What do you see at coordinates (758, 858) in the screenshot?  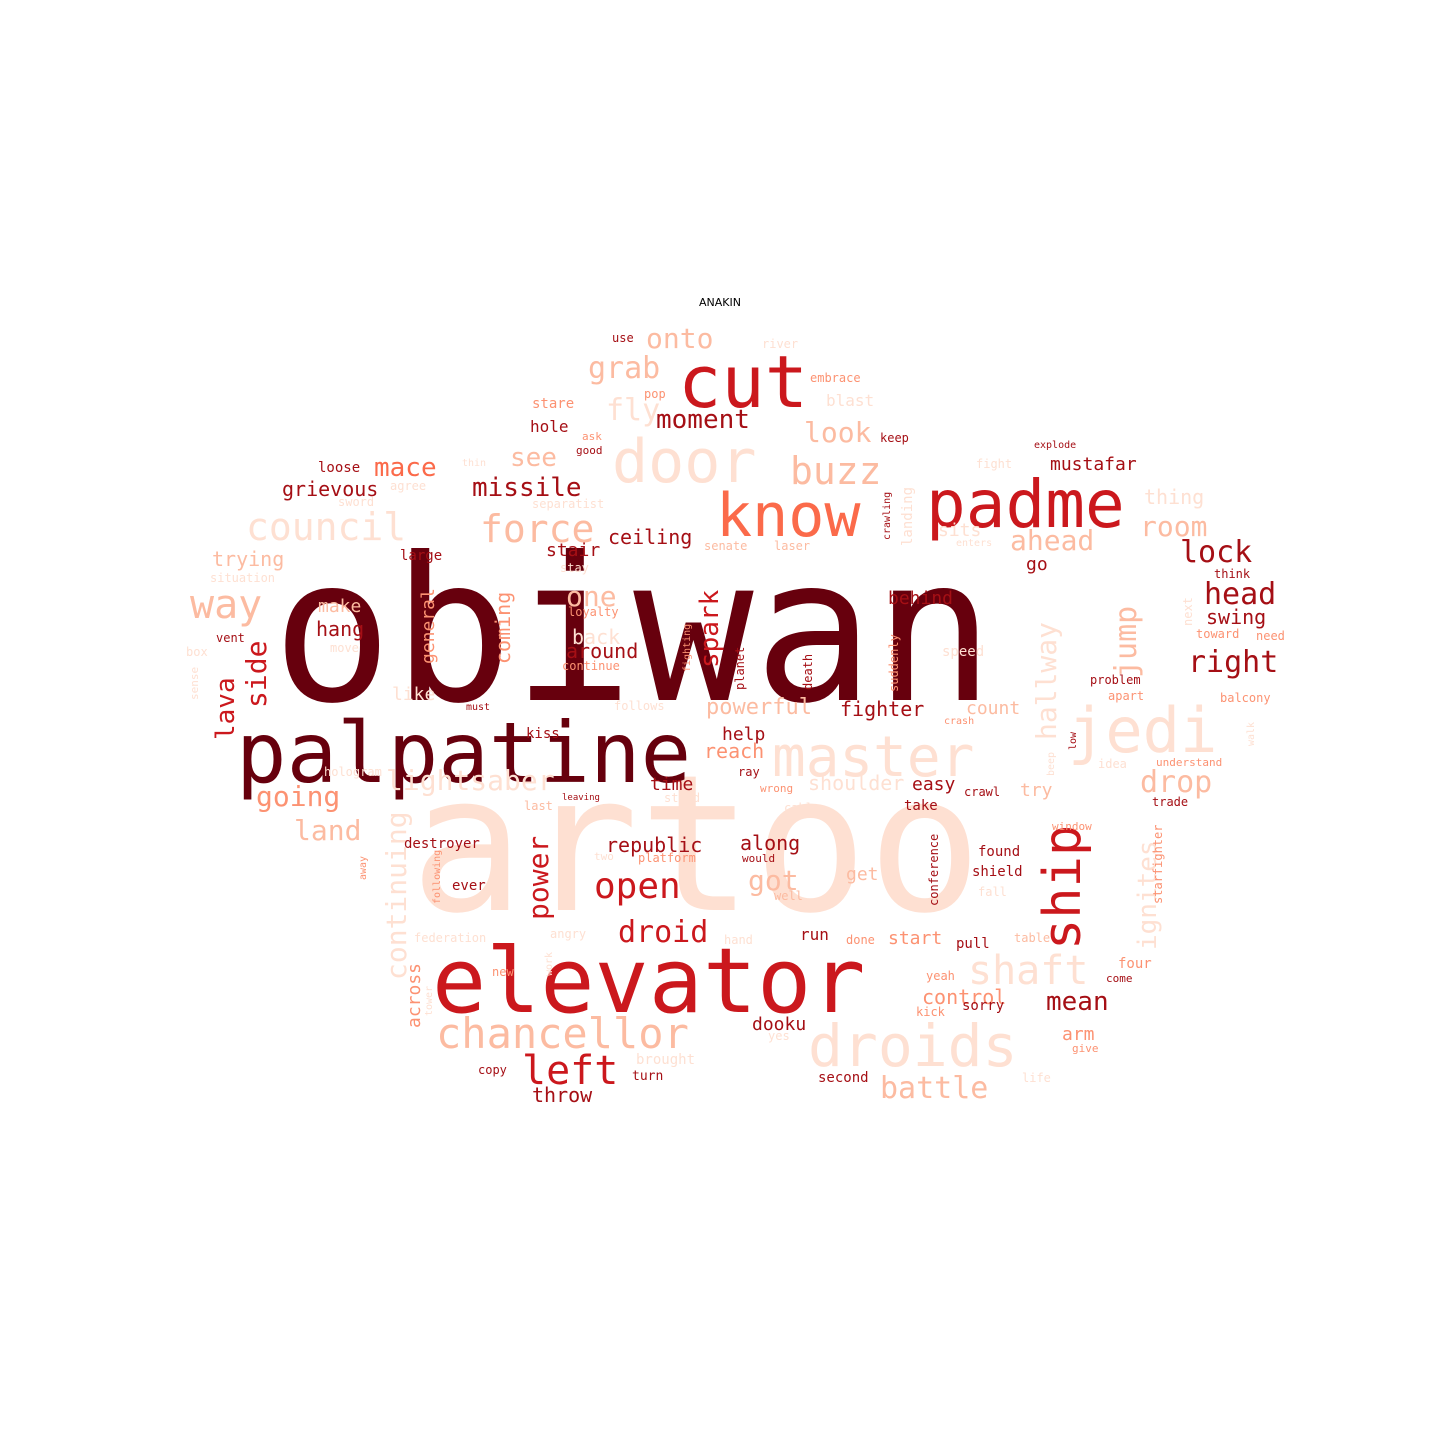 I see `word-would: would` at bounding box center [758, 858].